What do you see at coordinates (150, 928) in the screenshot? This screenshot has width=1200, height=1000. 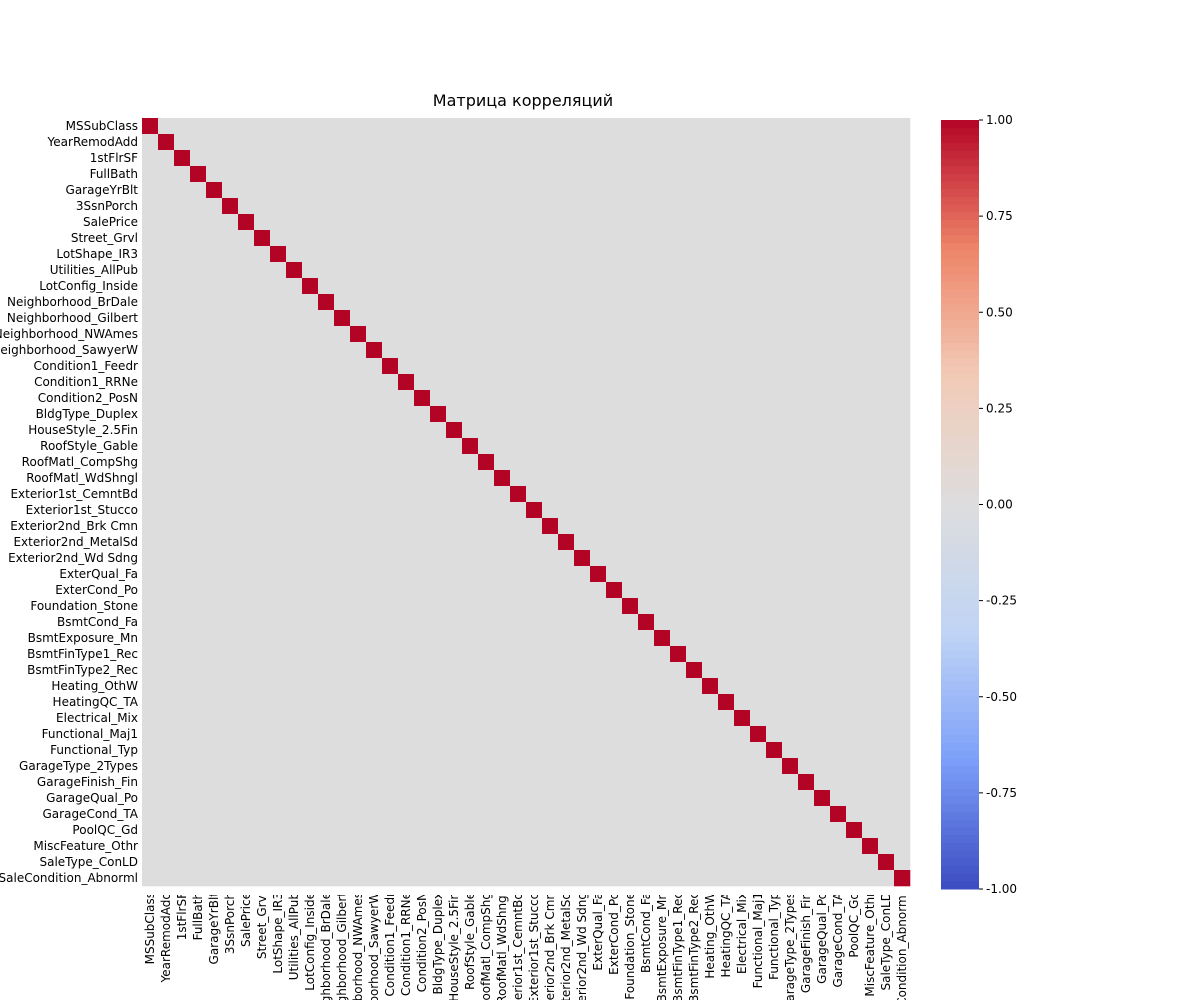 I see `x-tick-label: MSSubClass` at bounding box center [150, 928].